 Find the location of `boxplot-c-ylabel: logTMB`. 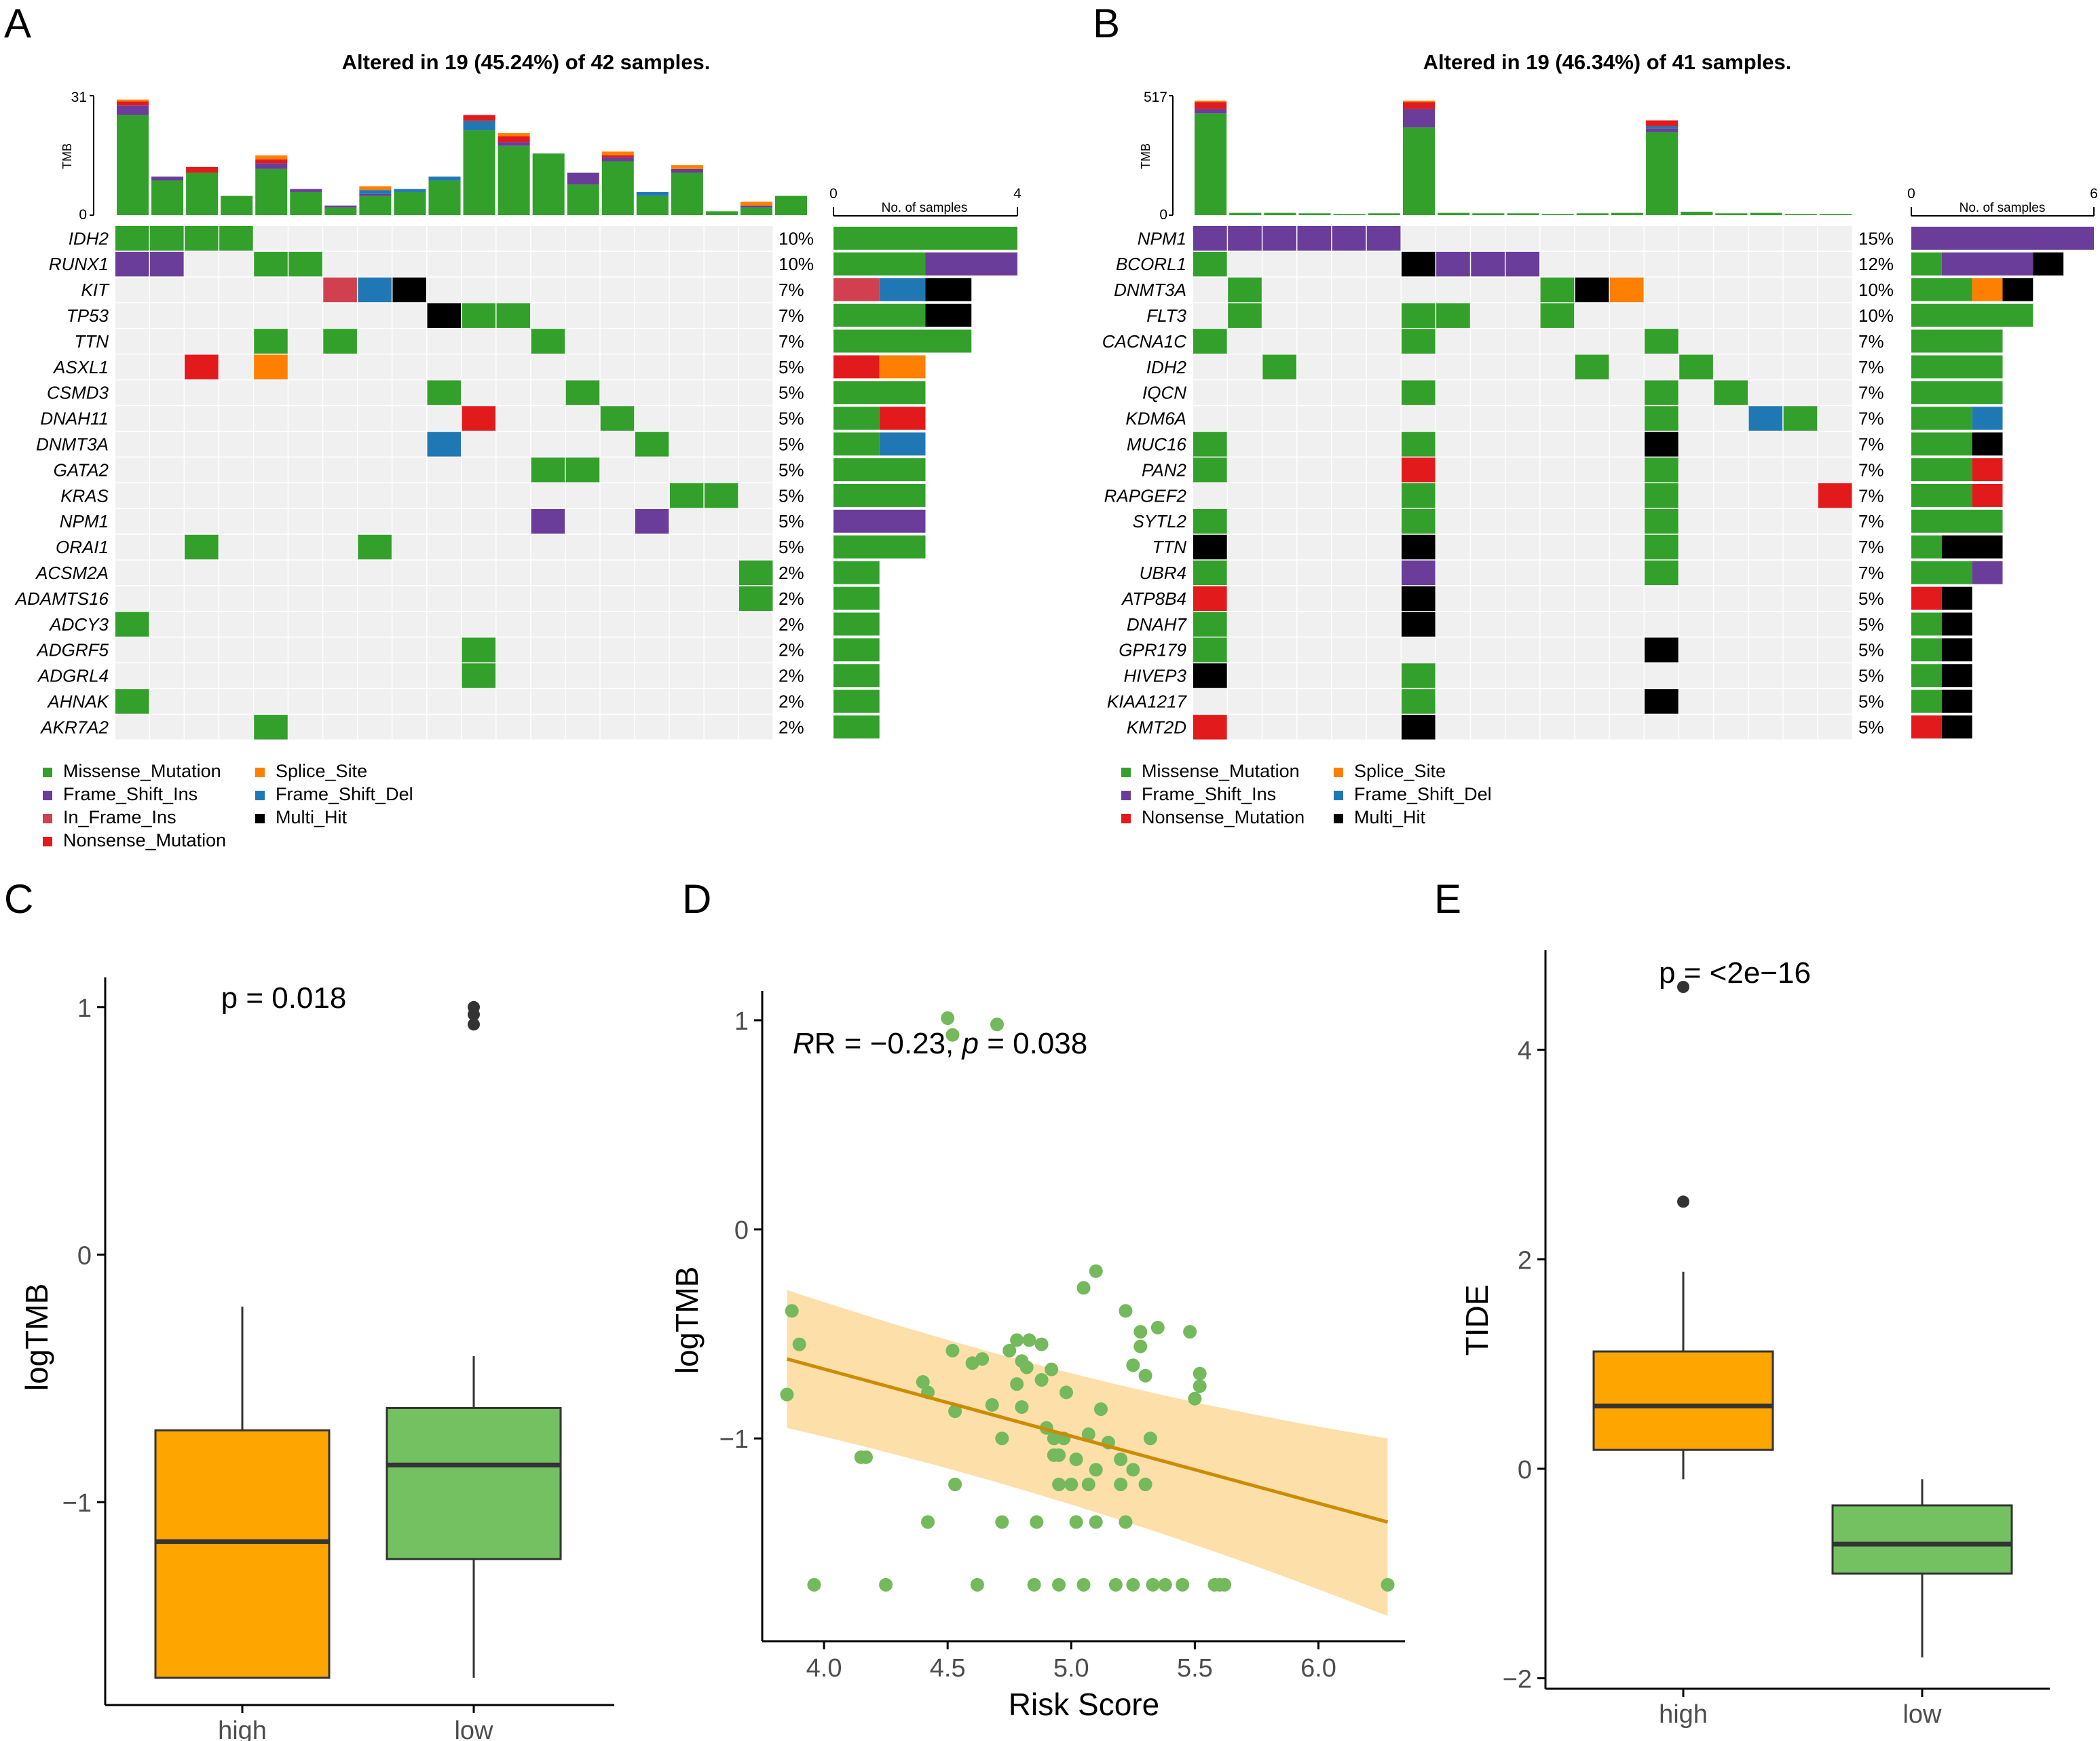

boxplot-c-ylabel: logTMB is located at coordinates (37, 1337).